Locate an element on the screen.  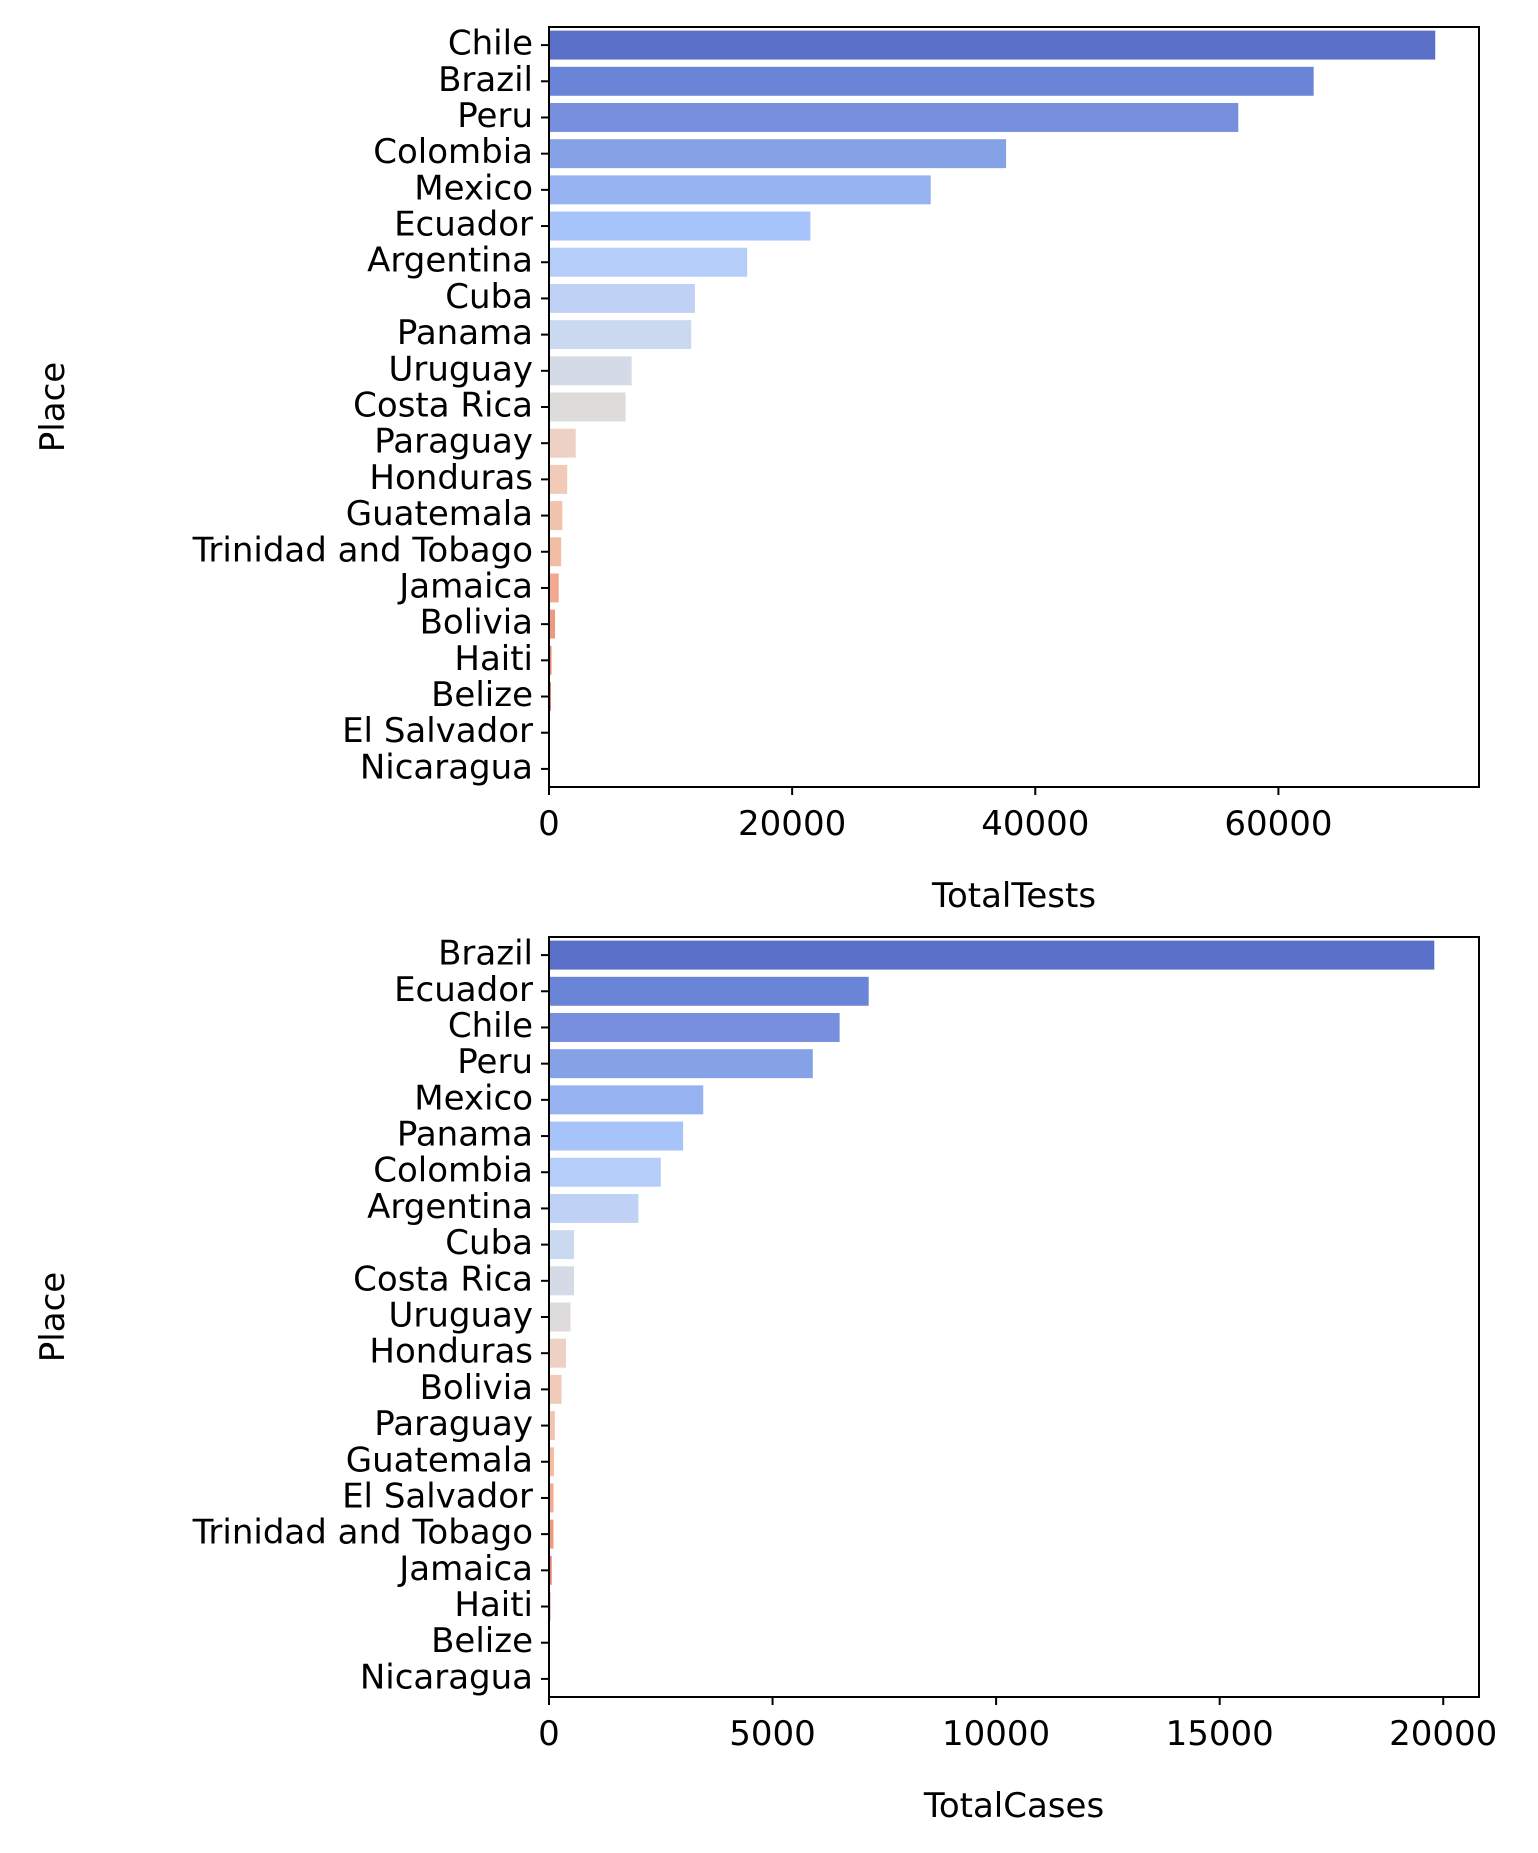
x-tick-label: 40000 is located at coordinates (1035, 824).